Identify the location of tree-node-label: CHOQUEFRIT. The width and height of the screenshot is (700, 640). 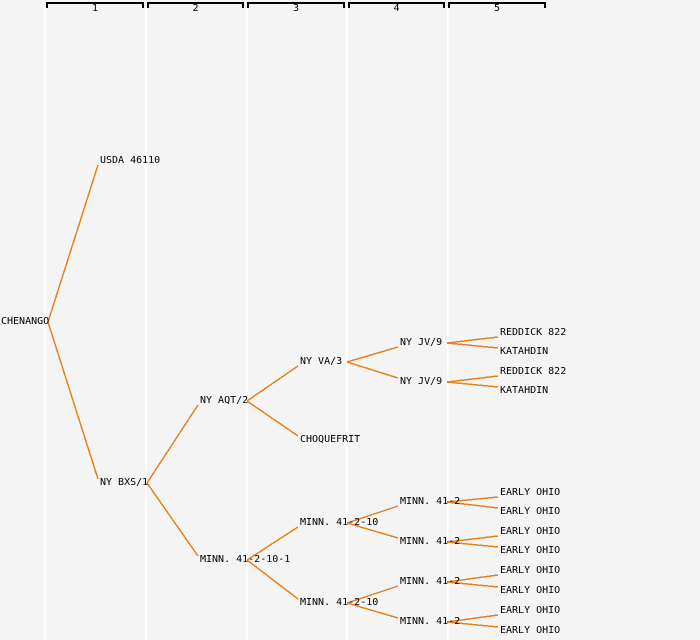
(330, 439).